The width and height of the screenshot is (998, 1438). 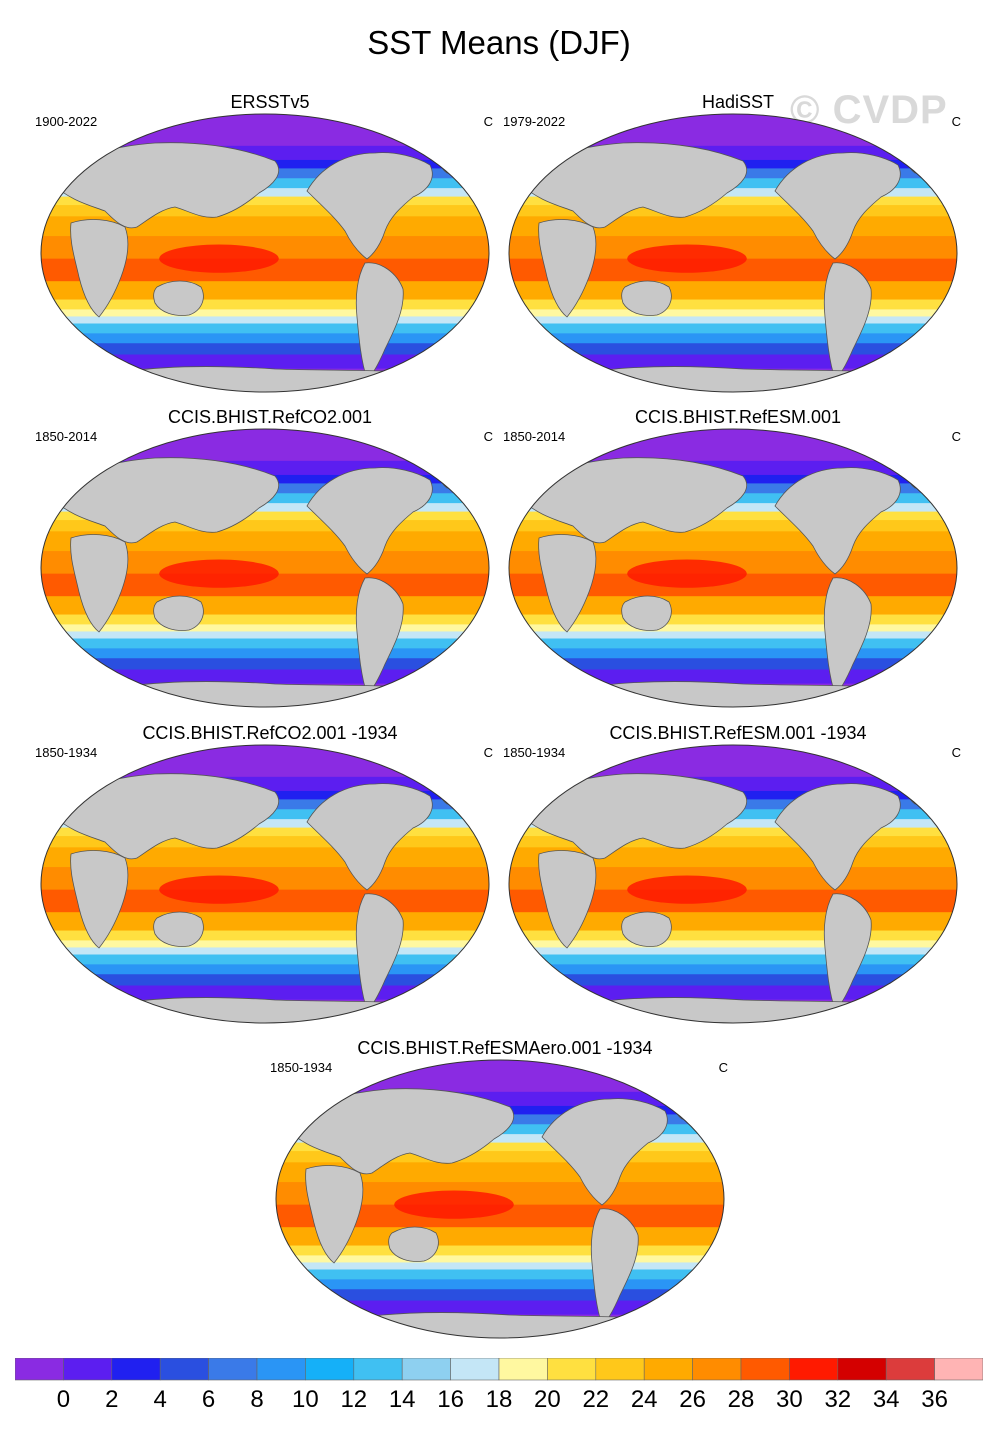 What do you see at coordinates (596, 1399) in the screenshot?
I see `colorbar-tick-label: 22` at bounding box center [596, 1399].